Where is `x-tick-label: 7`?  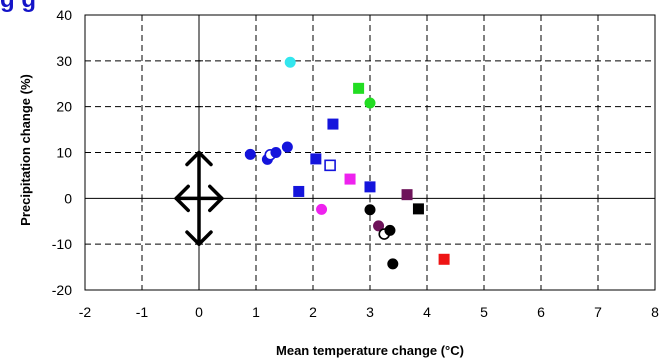
x-tick-label: 7 is located at coordinates (598, 312).